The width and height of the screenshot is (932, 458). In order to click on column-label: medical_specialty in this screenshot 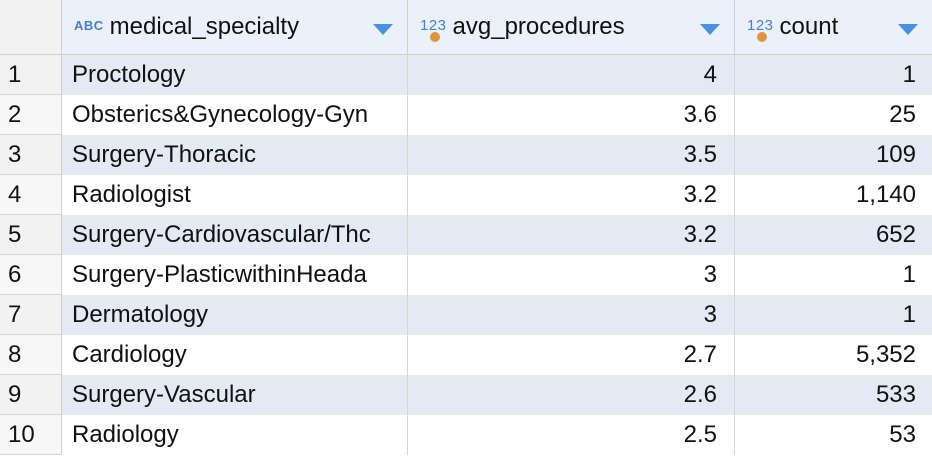, I will do `click(204, 26)`.